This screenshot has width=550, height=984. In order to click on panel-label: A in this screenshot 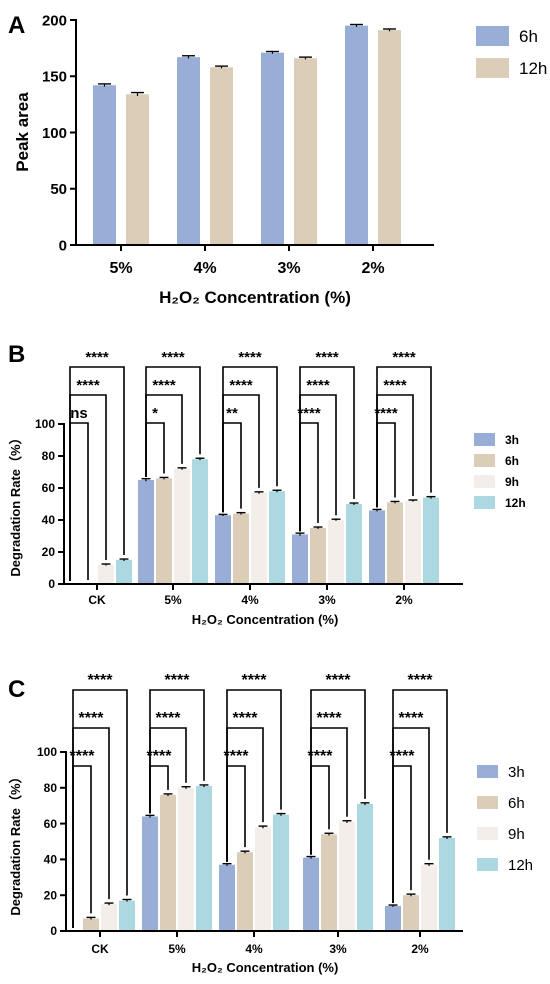, I will do `click(16, 25)`.